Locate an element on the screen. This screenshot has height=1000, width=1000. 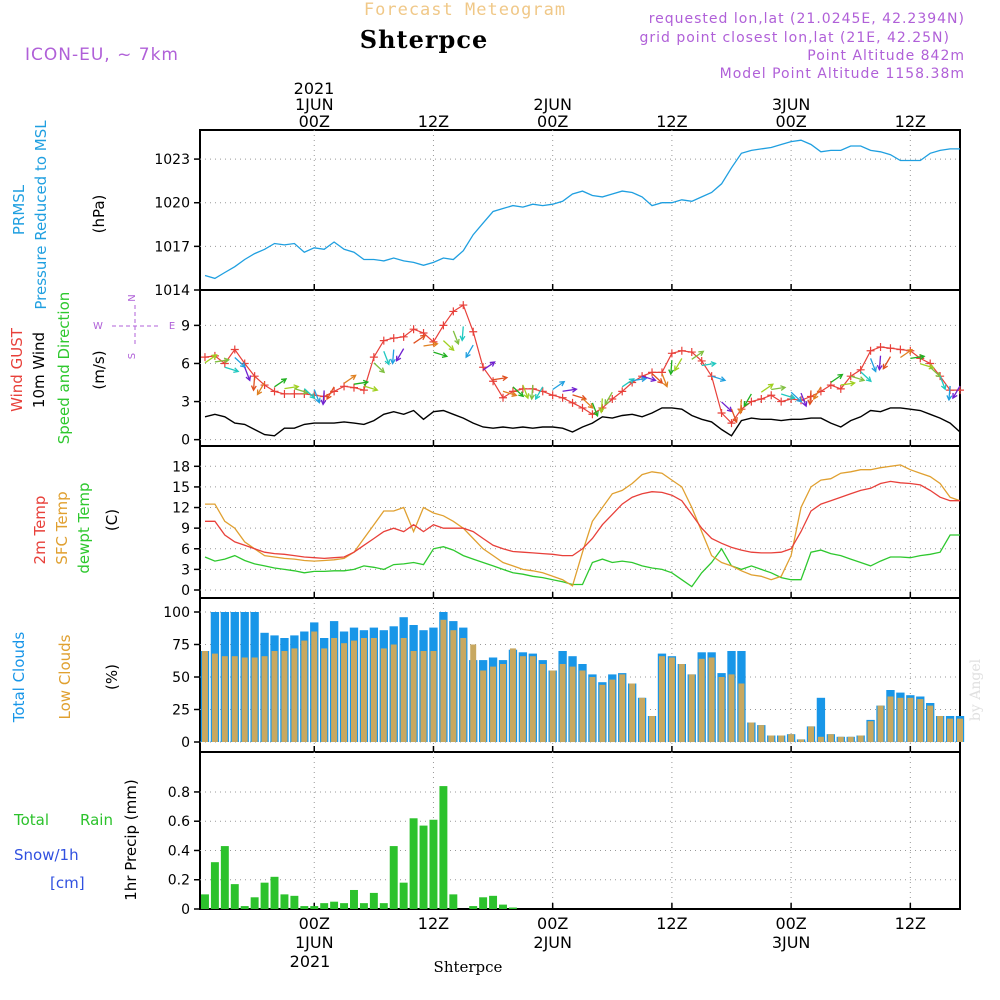
pressure-ytick-label: 1017 is located at coordinates (172, 247).